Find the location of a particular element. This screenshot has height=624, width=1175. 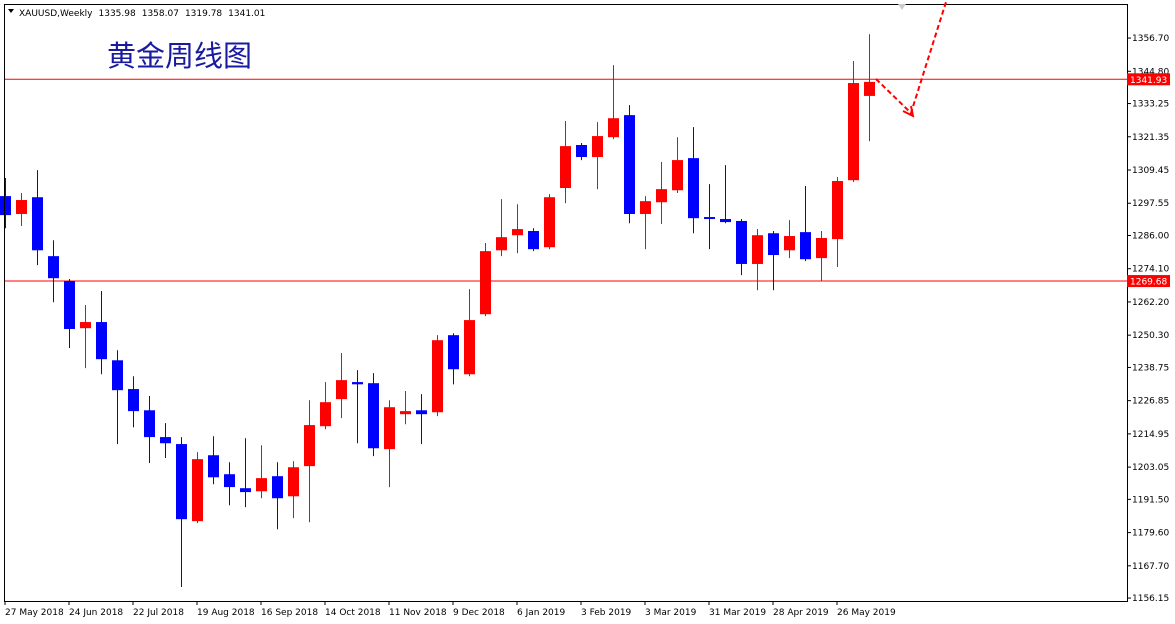

x-tick-label: 3 Feb 2019 is located at coordinates (606, 613).